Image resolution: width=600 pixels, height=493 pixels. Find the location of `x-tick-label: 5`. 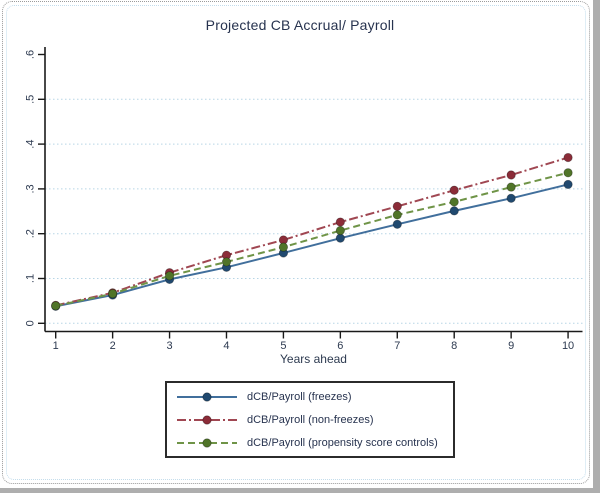

x-tick-label: 5 is located at coordinates (283, 346).